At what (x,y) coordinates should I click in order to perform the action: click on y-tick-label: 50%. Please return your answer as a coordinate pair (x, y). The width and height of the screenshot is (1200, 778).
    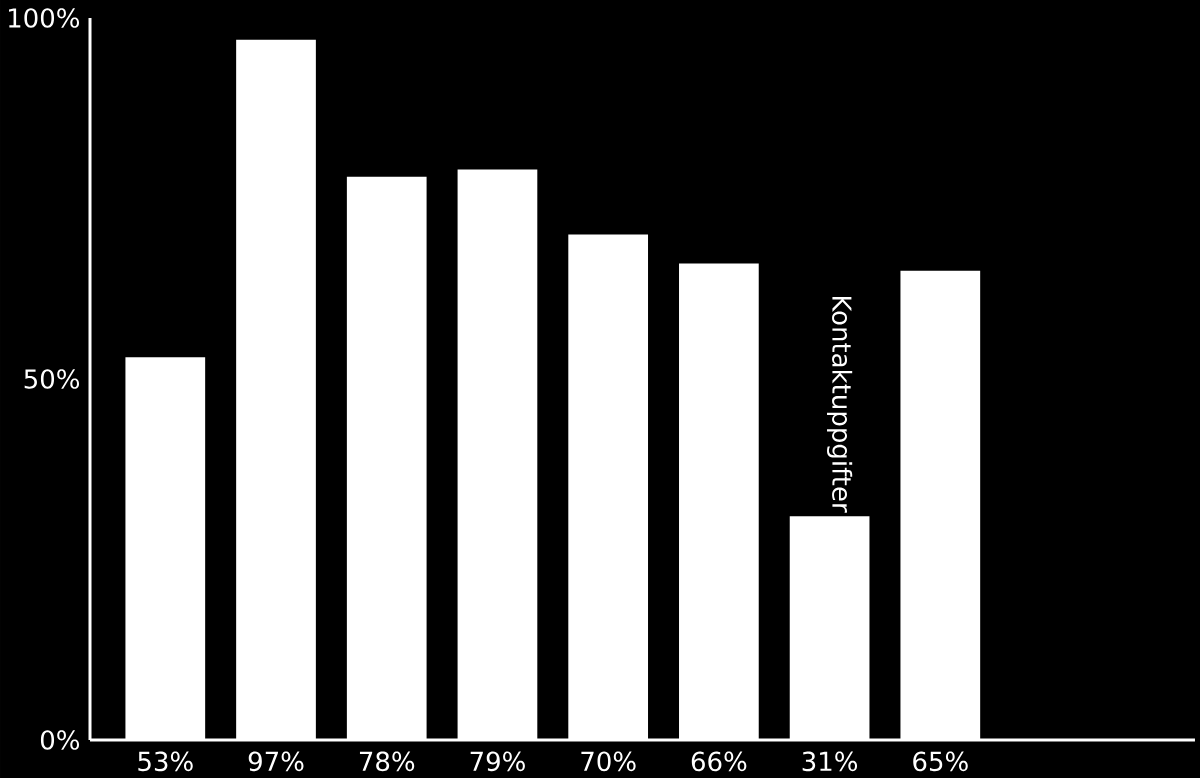
    Looking at the image, I should click on (52, 379).